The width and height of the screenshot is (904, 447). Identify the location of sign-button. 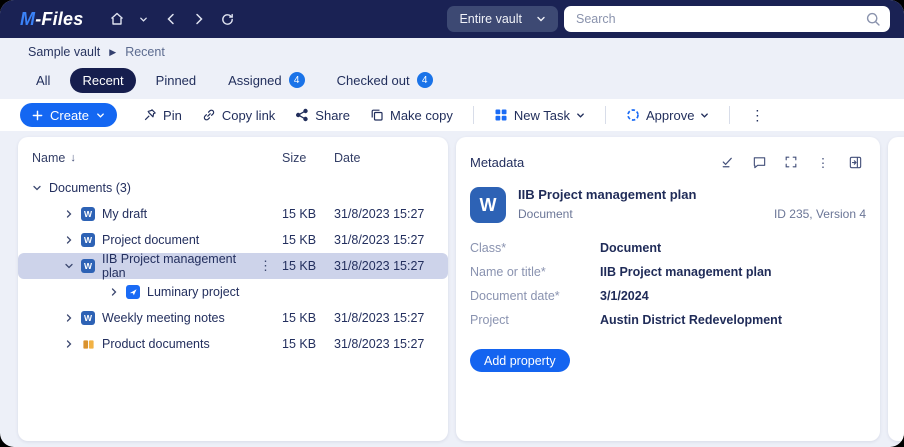
(727, 162).